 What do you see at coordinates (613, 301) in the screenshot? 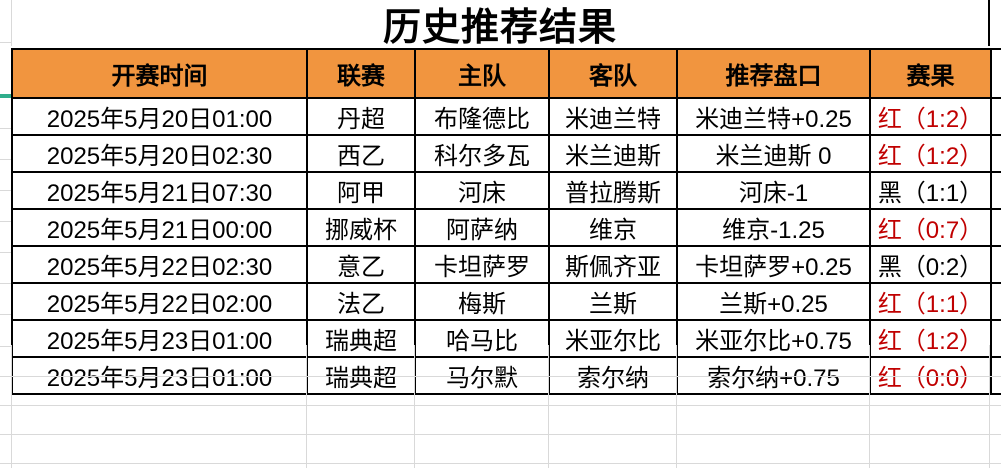
I see `cell-away: 兰斯` at bounding box center [613, 301].